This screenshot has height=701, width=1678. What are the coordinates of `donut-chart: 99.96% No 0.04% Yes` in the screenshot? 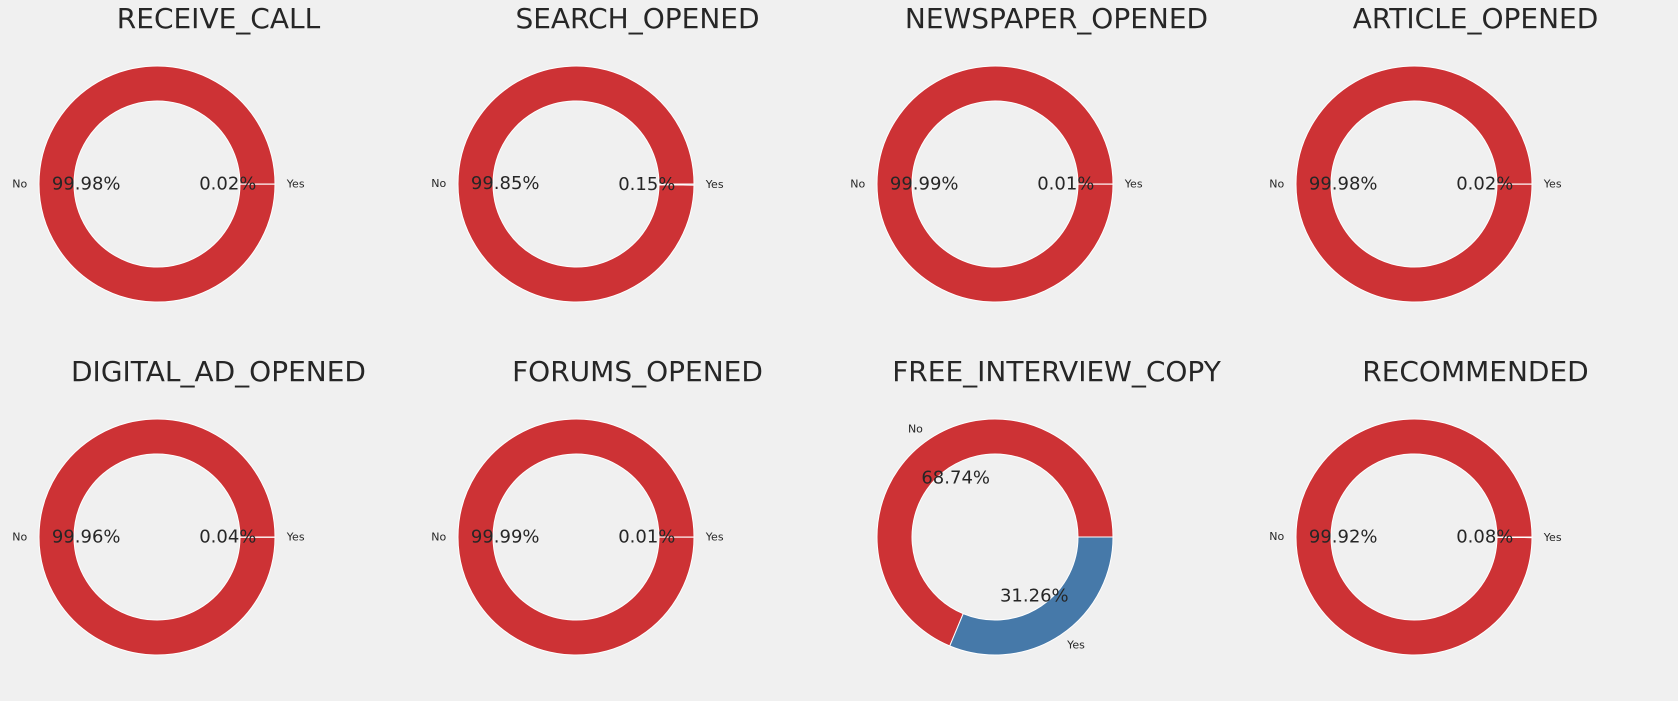 It's located at (218, 527).